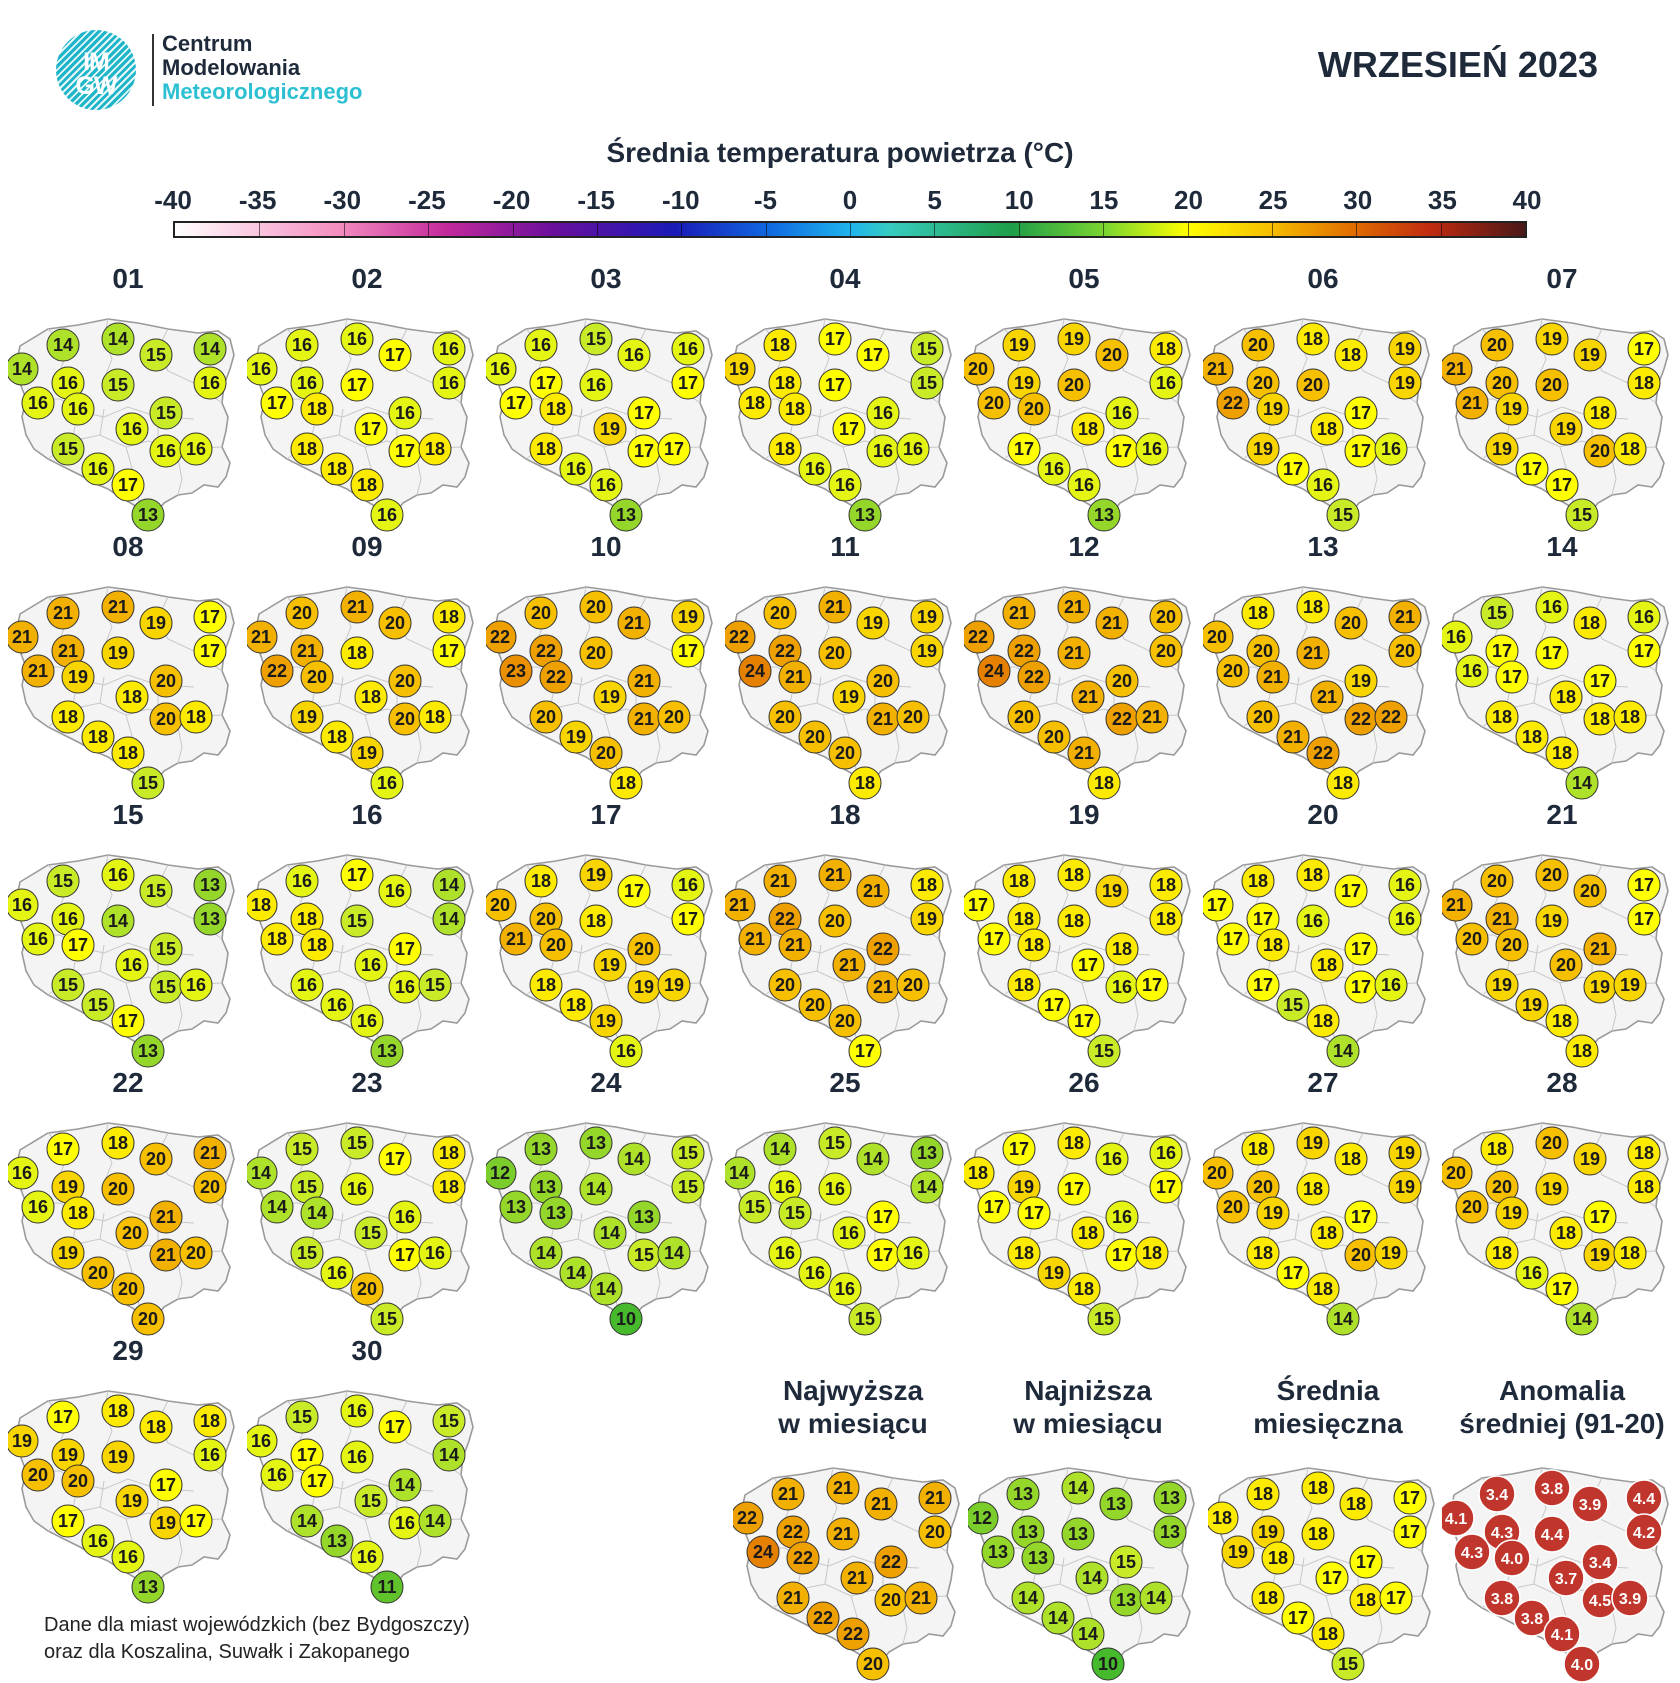 The image size is (1680, 1683). I want to click on city-value-label: 4.0, so click(1512, 1559).